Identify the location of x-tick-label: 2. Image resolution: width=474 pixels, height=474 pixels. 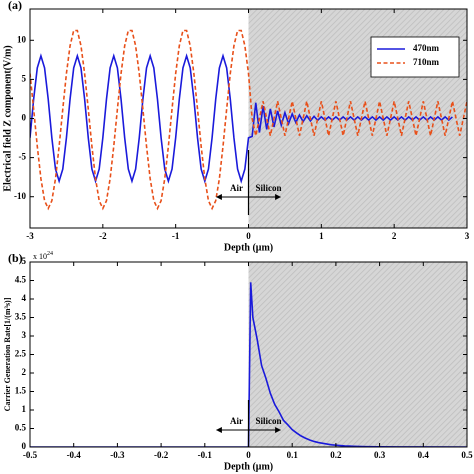
(394, 236).